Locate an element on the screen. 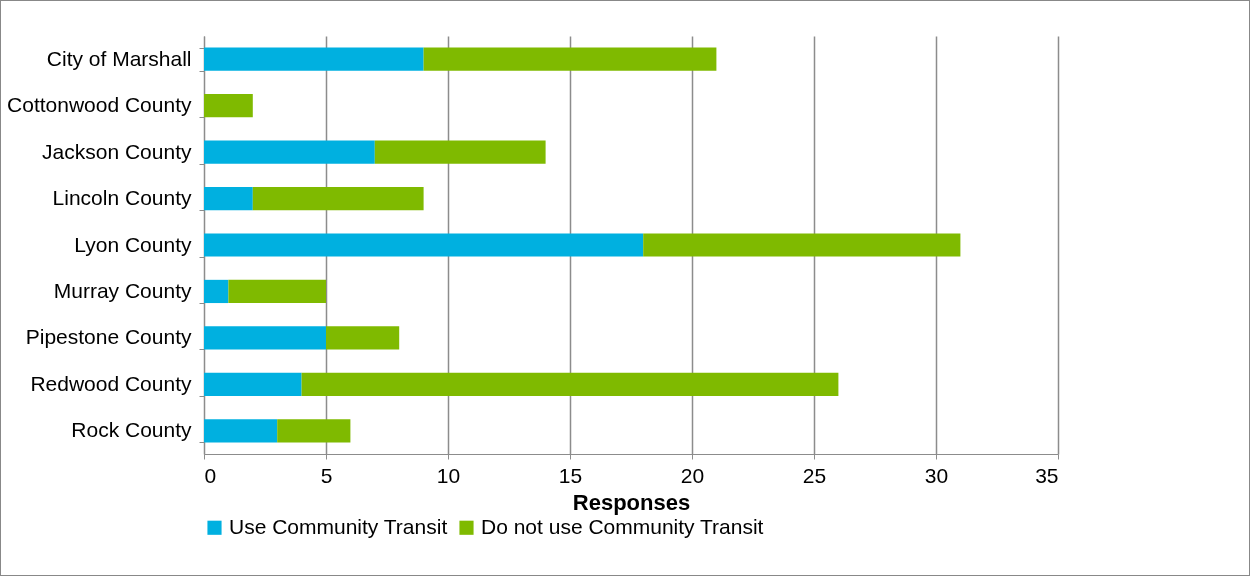  y-tick-label: City of Marshall is located at coordinates (119, 58).